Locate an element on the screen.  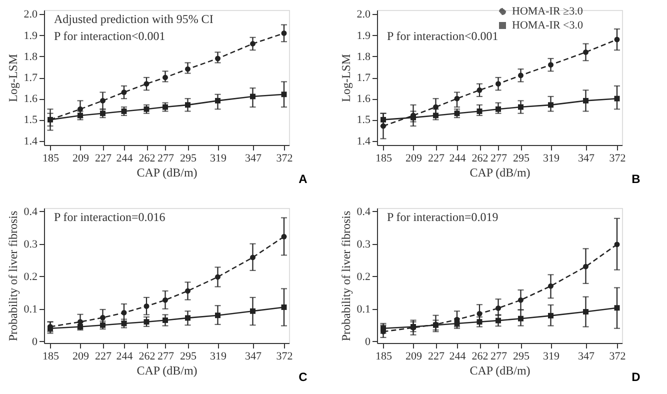
x-tick-label: 319 is located at coordinates (218, 158).